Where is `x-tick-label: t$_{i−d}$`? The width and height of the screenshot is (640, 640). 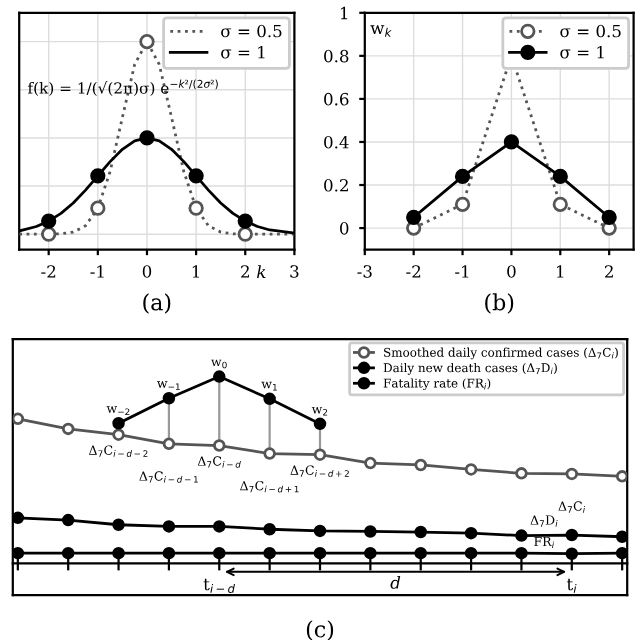
x-tick-label: t$_{i−d}$ is located at coordinates (219, 585).